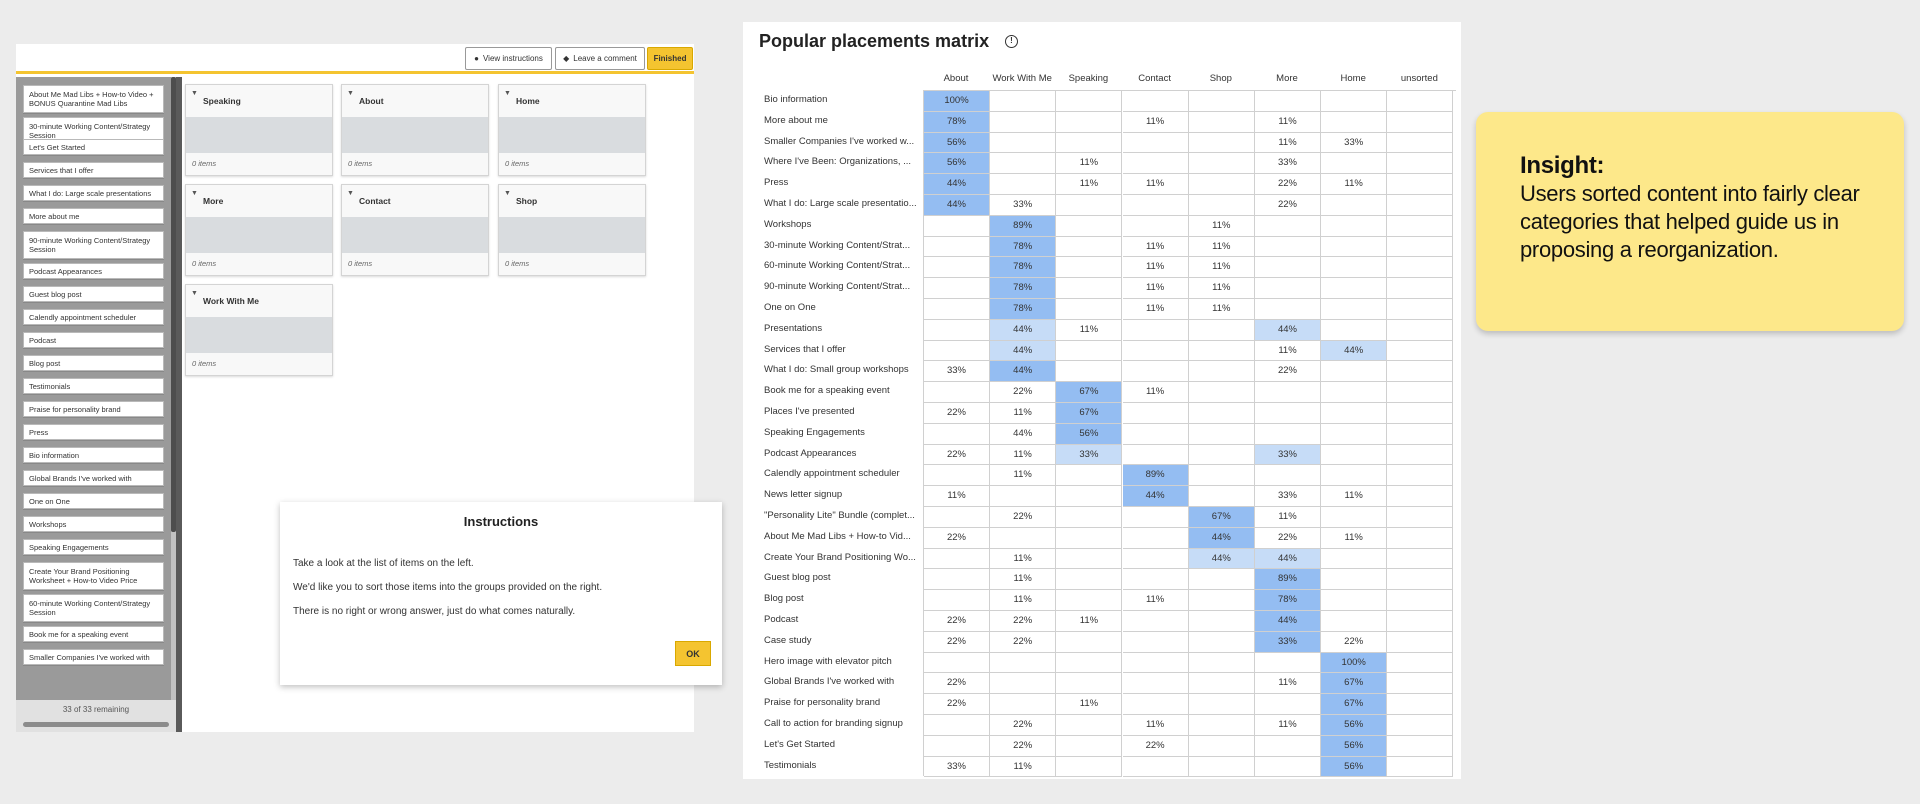  Describe the element at coordinates (957, 164) in the screenshot. I see `matrix-cell: 56%` at that location.